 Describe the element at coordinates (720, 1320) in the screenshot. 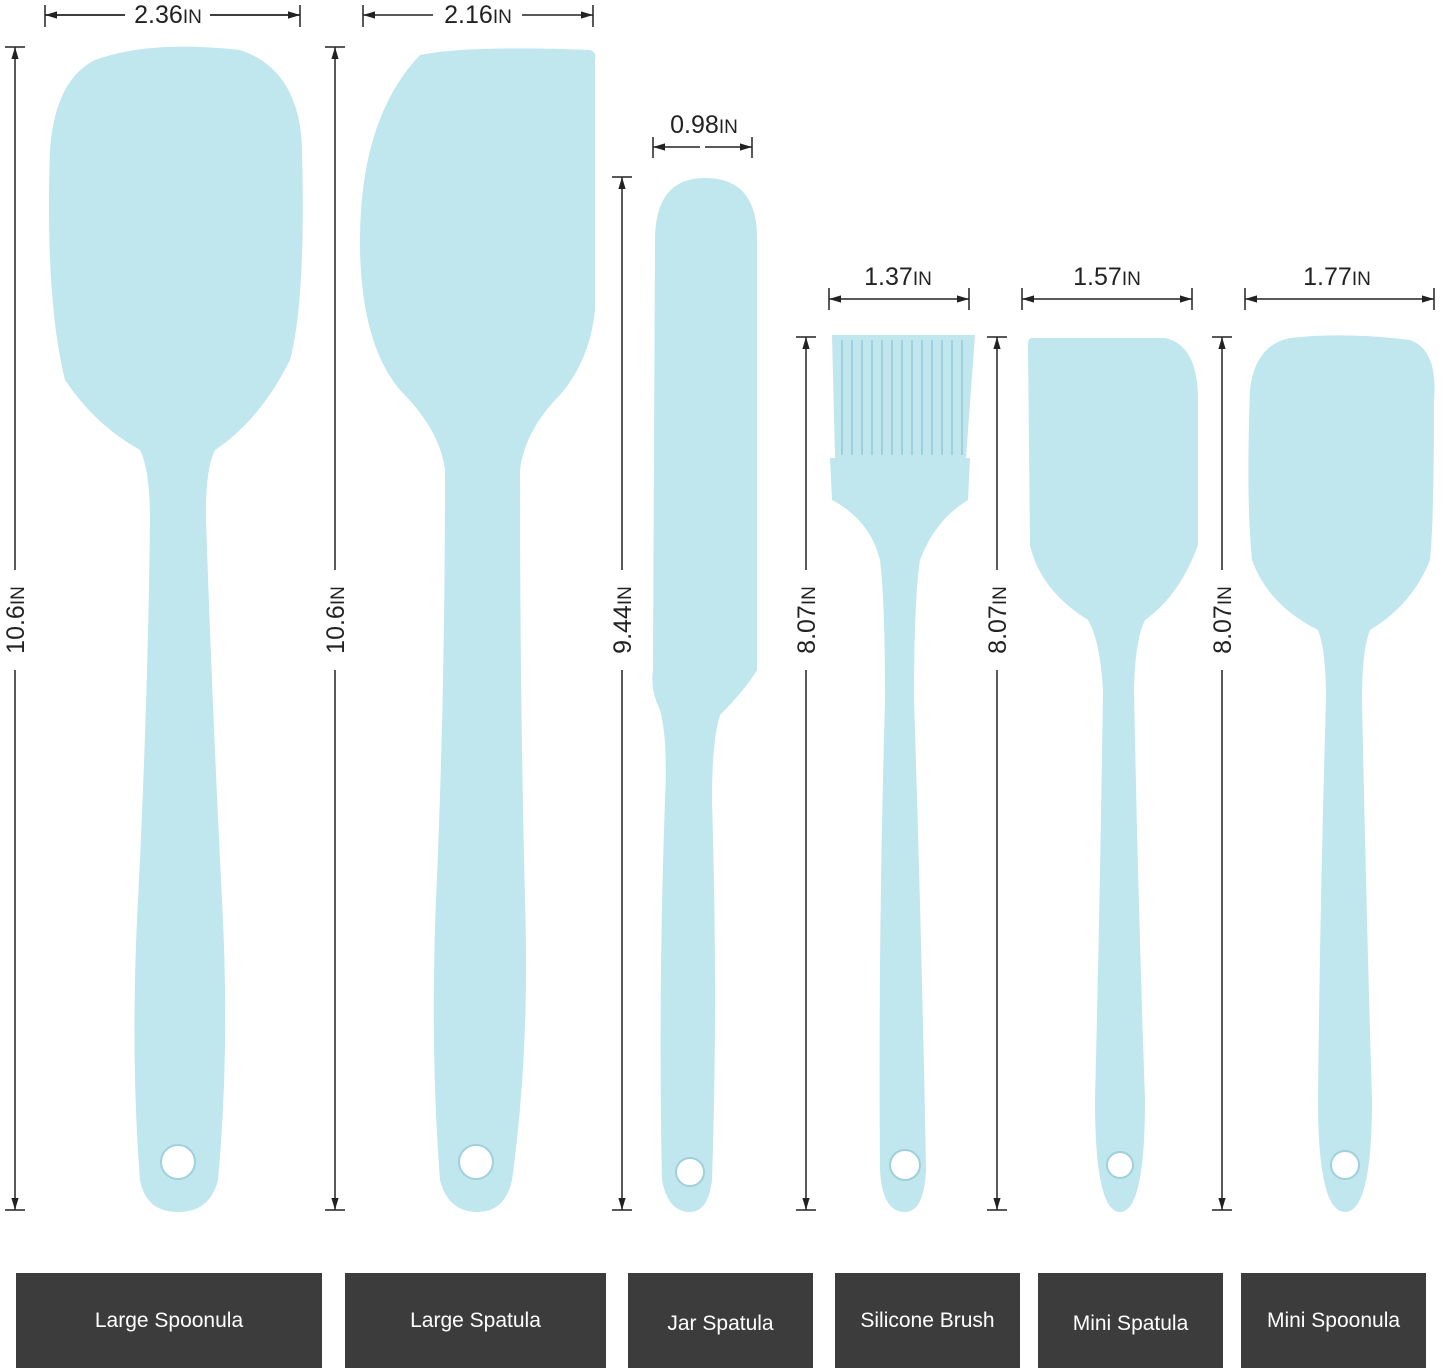

I see `name-label-jar-spatula: Jar Spatula` at that location.